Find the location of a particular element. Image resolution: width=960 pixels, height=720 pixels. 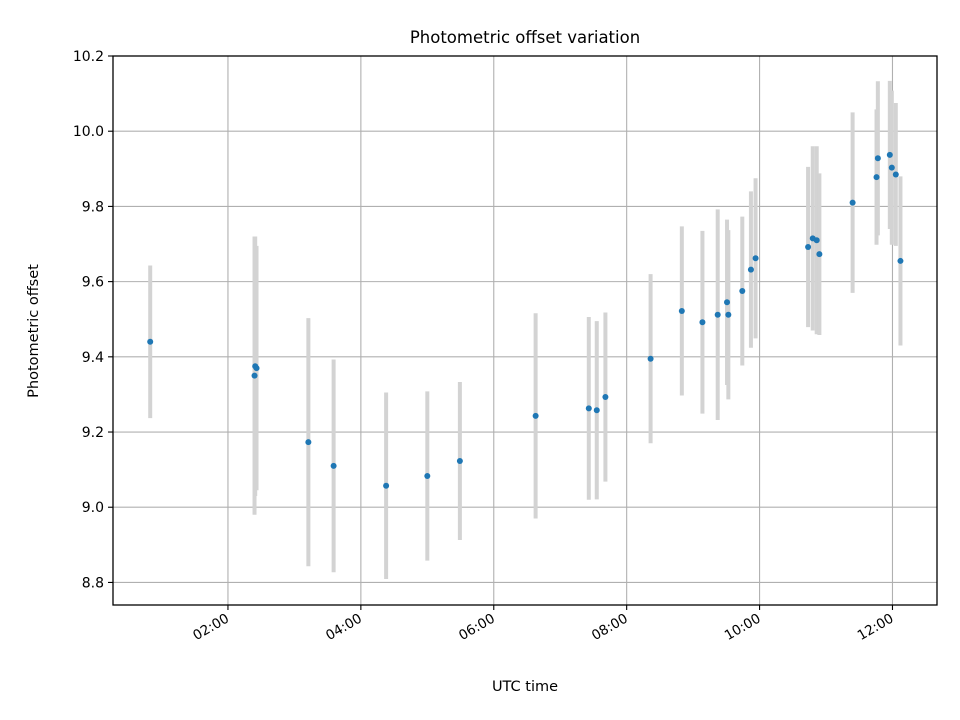

y-axis-ticks: 8.8 9.0 9.2 9.4 9.6 9.8 10.0 10.2 is located at coordinates (93, 320).